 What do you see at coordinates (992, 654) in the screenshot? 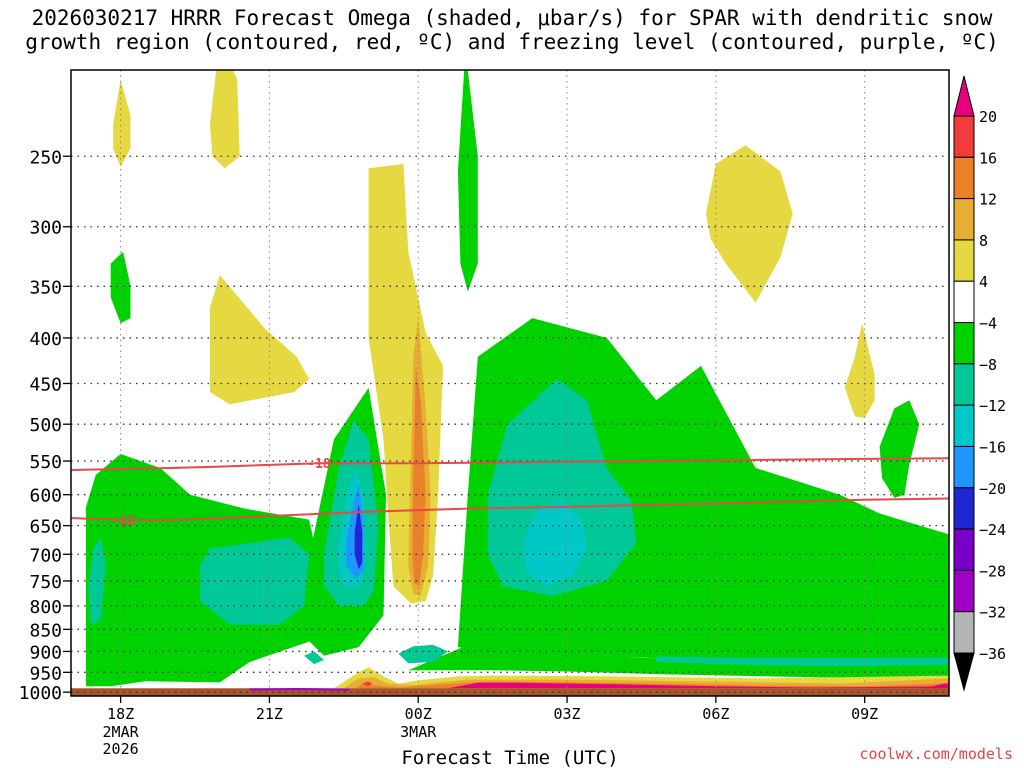
I see `colorbar-label-13: −36` at bounding box center [992, 654].